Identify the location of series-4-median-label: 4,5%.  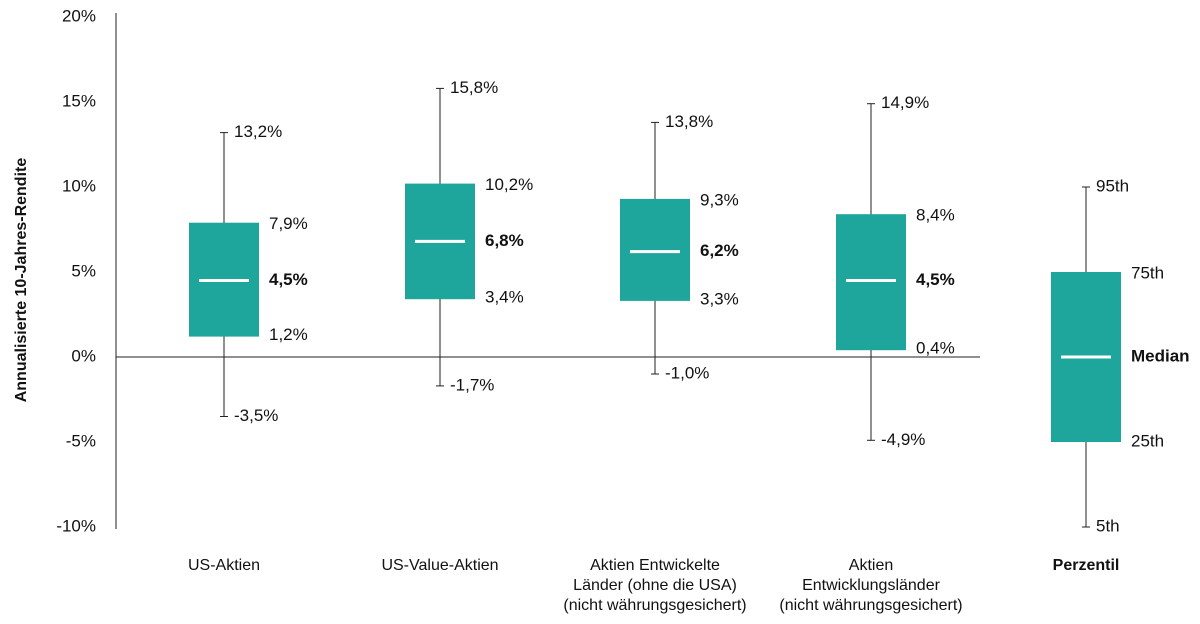
(935, 279).